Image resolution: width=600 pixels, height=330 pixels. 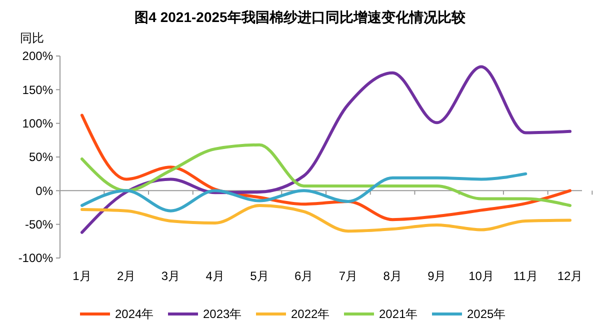 What do you see at coordinates (486, 314) in the screenshot?
I see `legend-label: 2025年` at bounding box center [486, 314].